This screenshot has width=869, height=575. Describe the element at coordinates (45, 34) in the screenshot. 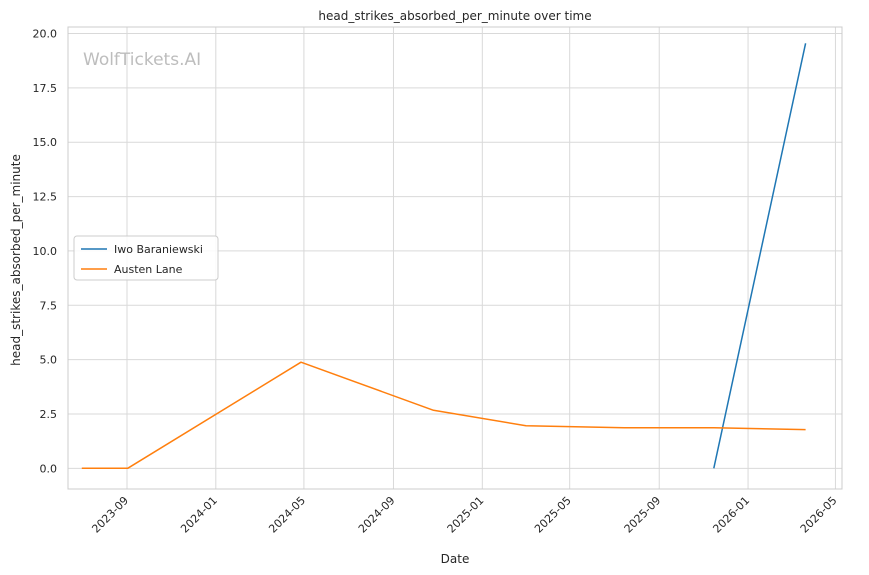

I see `y-tick-label: 20.0` at that location.